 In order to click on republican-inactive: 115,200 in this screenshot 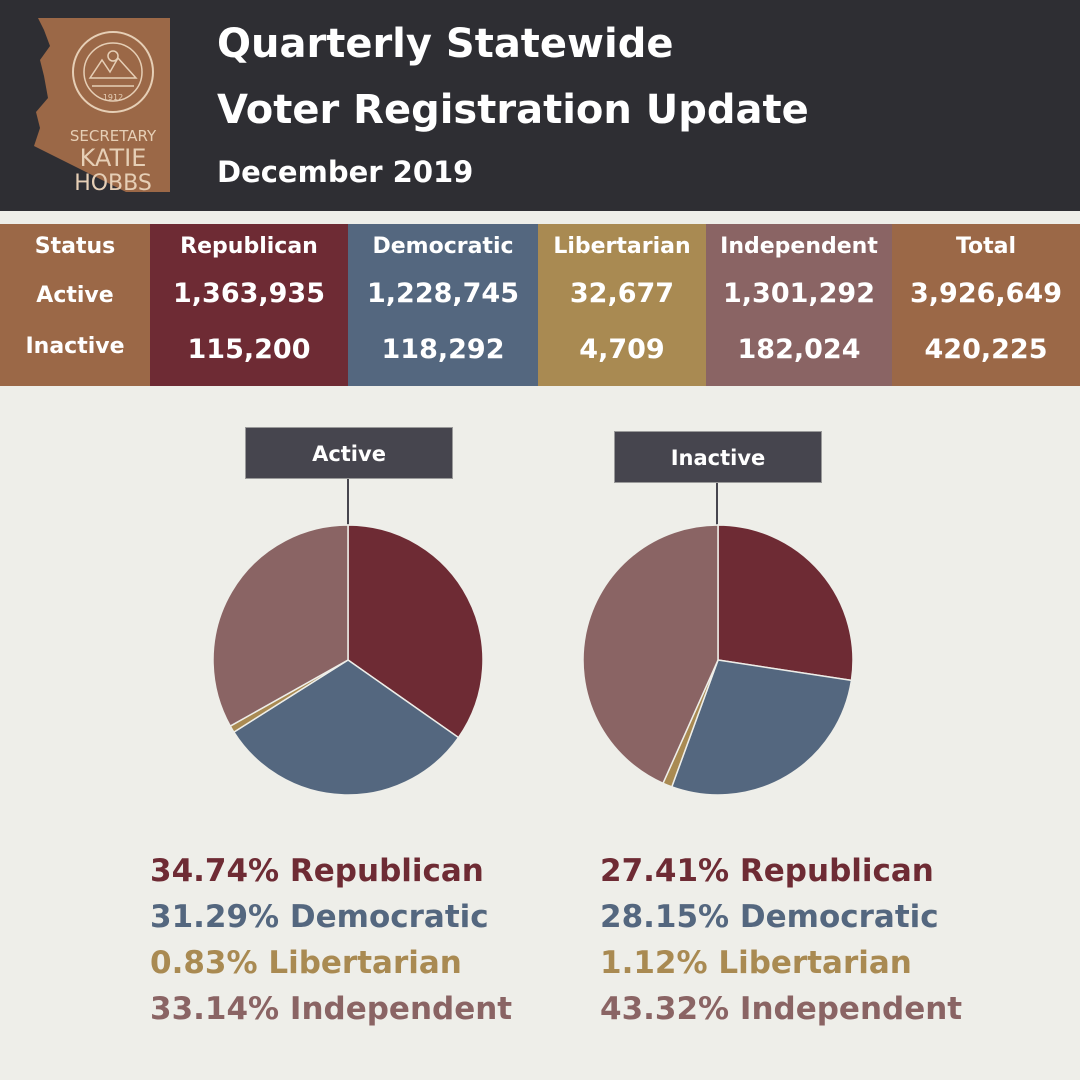, I will do `click(249, 349)`.